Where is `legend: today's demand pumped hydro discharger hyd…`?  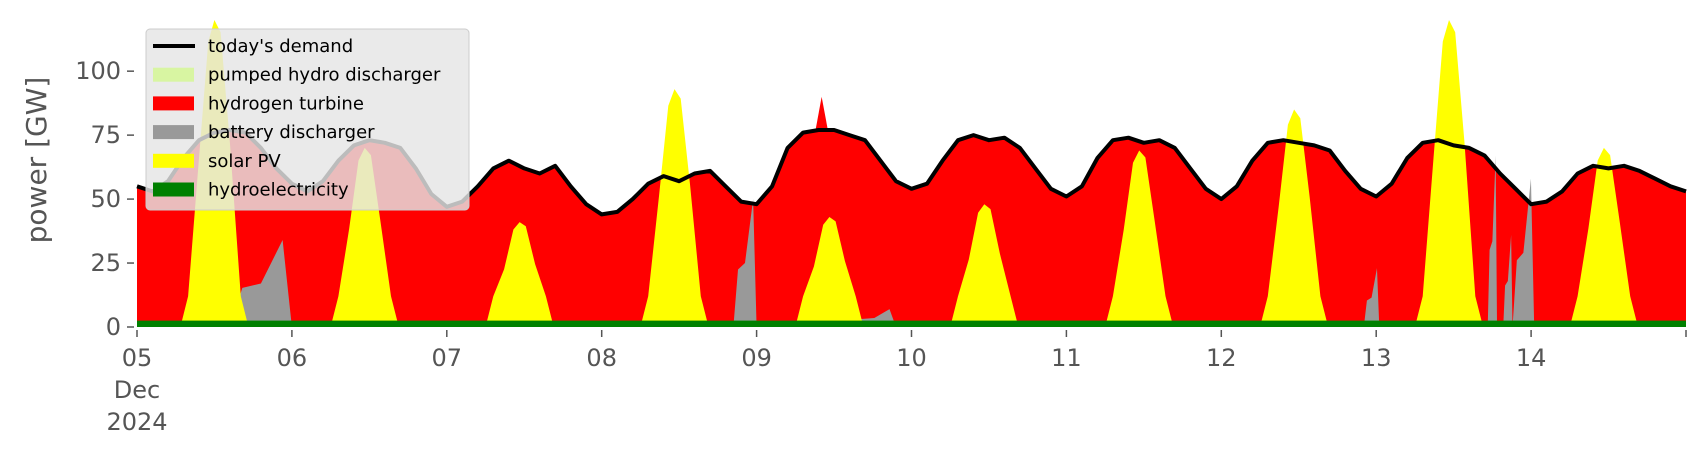 legend: today's demand pumped hydro discharger hyd… is located at coordinates (307, 119).